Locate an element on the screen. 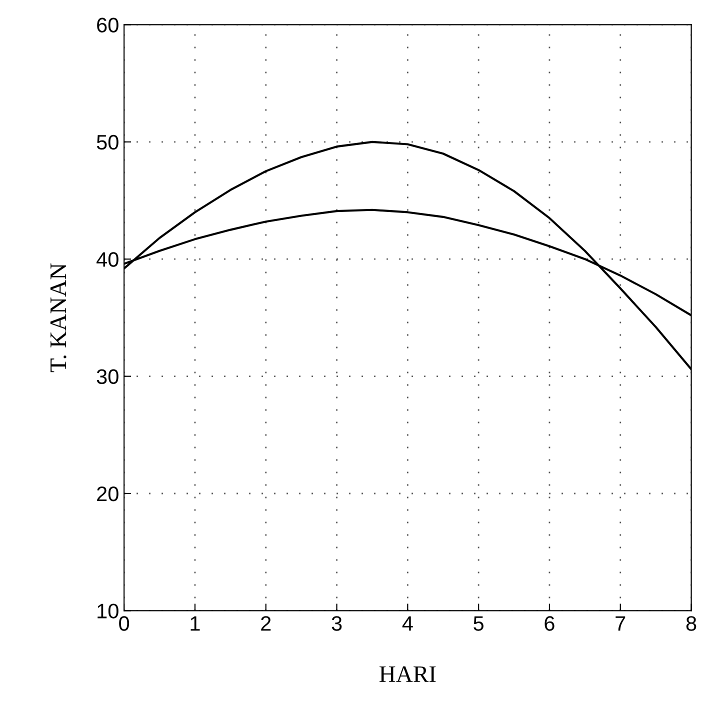 This screenshot has height=706, width=709. y-axis-title: T. KANAN is located at coordinates (58, 317).